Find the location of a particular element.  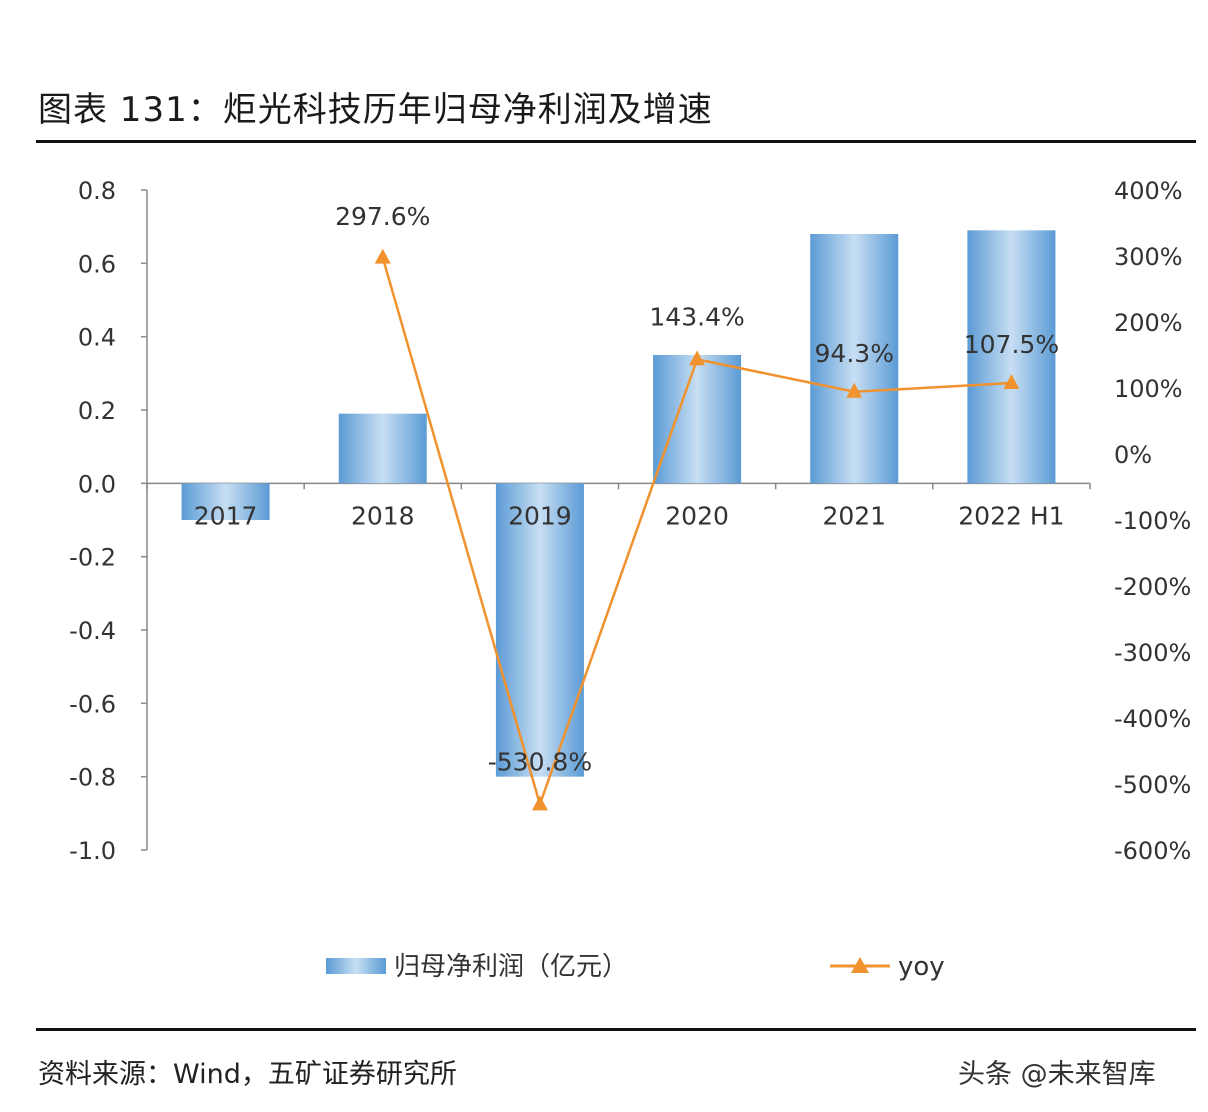

title-rule is located at coordinates (616, 141).